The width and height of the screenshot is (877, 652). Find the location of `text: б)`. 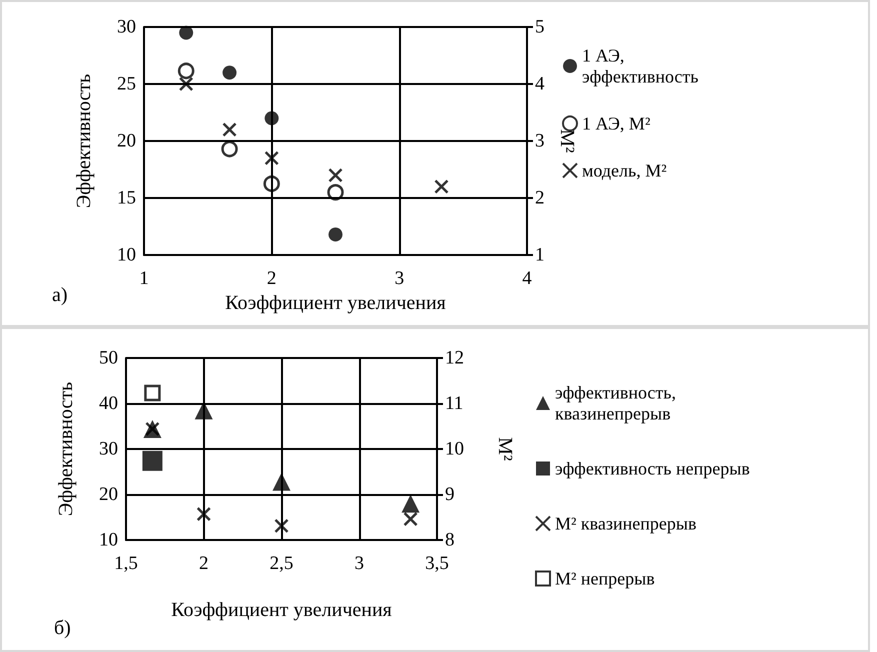

text: б) is located at coordinates (62, 628).